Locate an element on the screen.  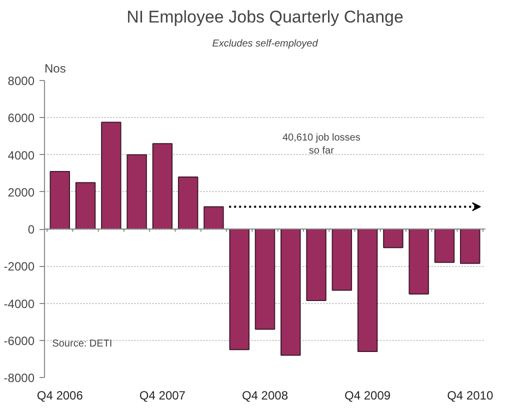
y-tick-label: -6000 is located at coordinates (19, 341).